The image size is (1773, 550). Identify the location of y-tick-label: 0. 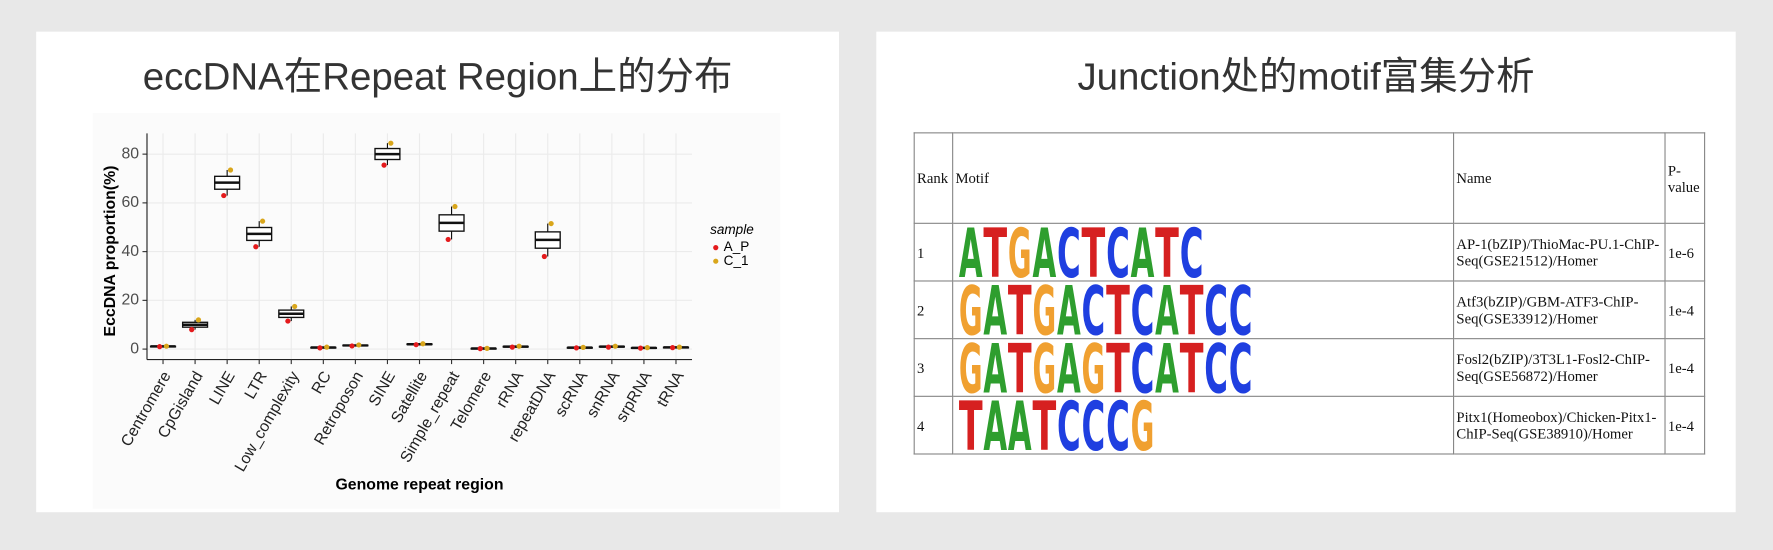
(134, 348).